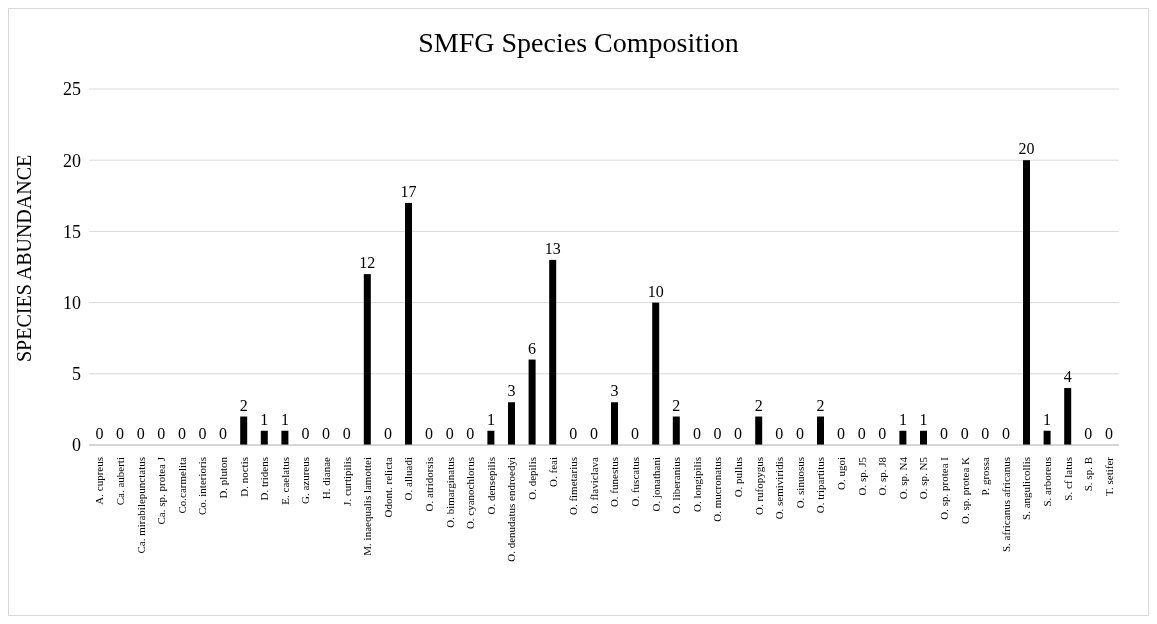  What do you see at coordinates (72, 89) in the screenshot?
I see `y-tick-label: 25` at bounding box center [72, 89].